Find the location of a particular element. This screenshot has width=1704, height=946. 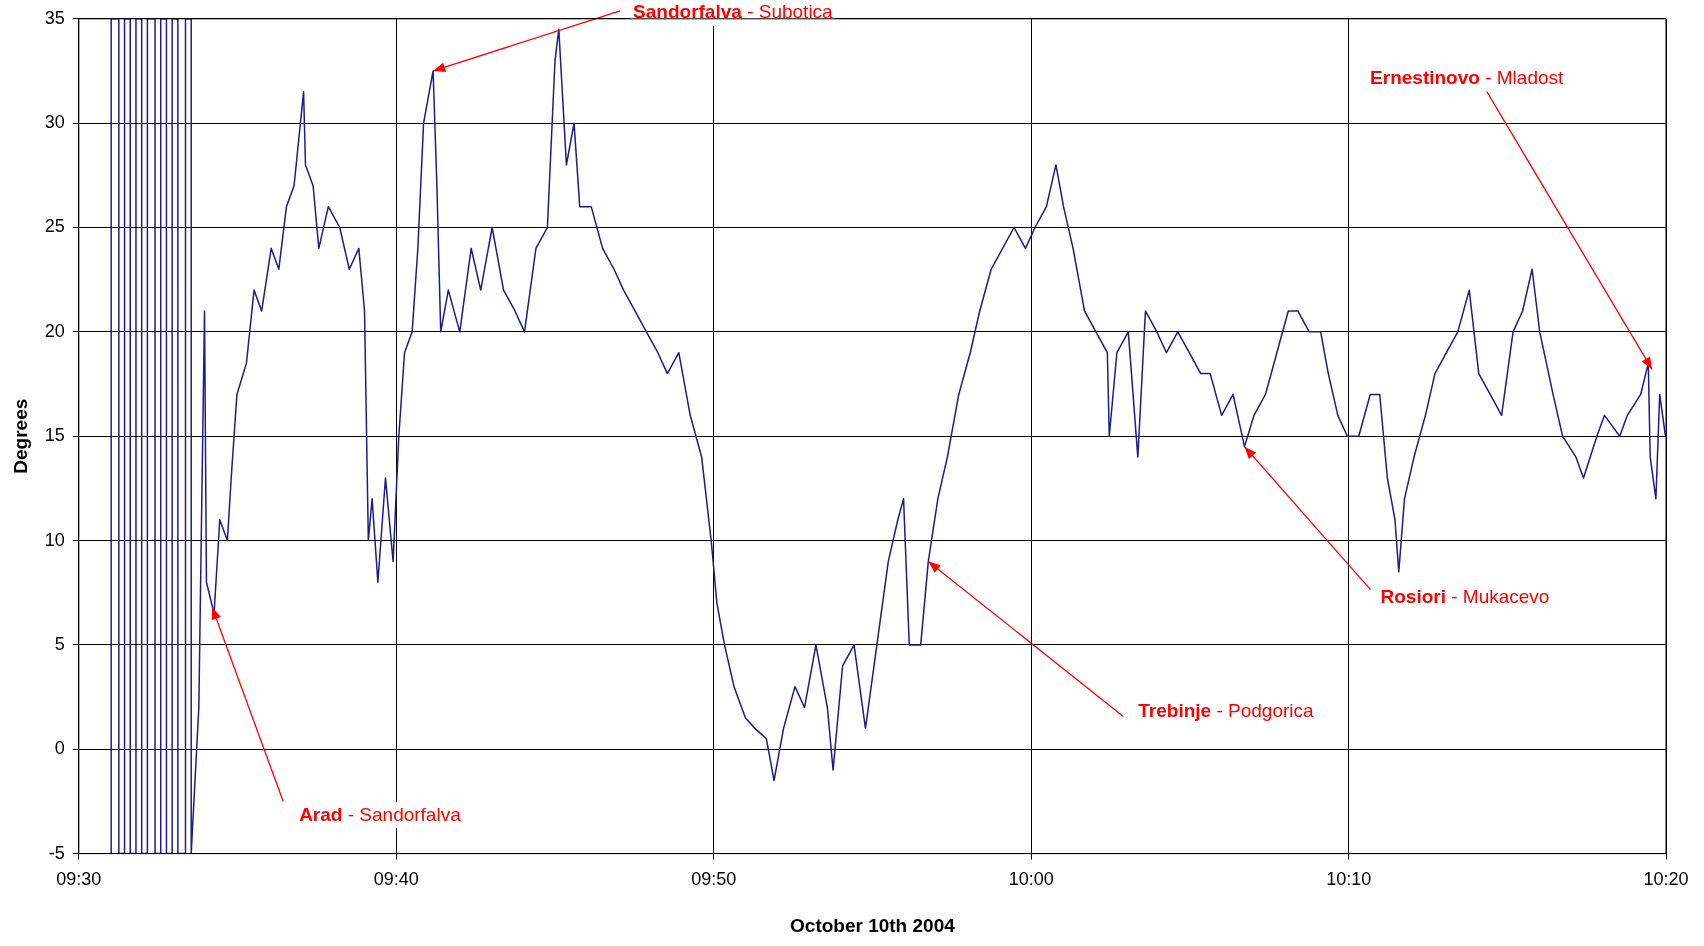

x-tick-label: 09:30 is located at coordinates (79, 879).